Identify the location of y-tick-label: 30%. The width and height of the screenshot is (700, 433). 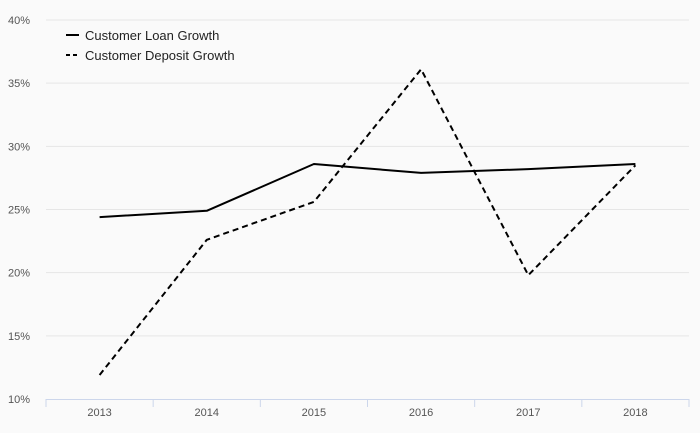
(19, 147).